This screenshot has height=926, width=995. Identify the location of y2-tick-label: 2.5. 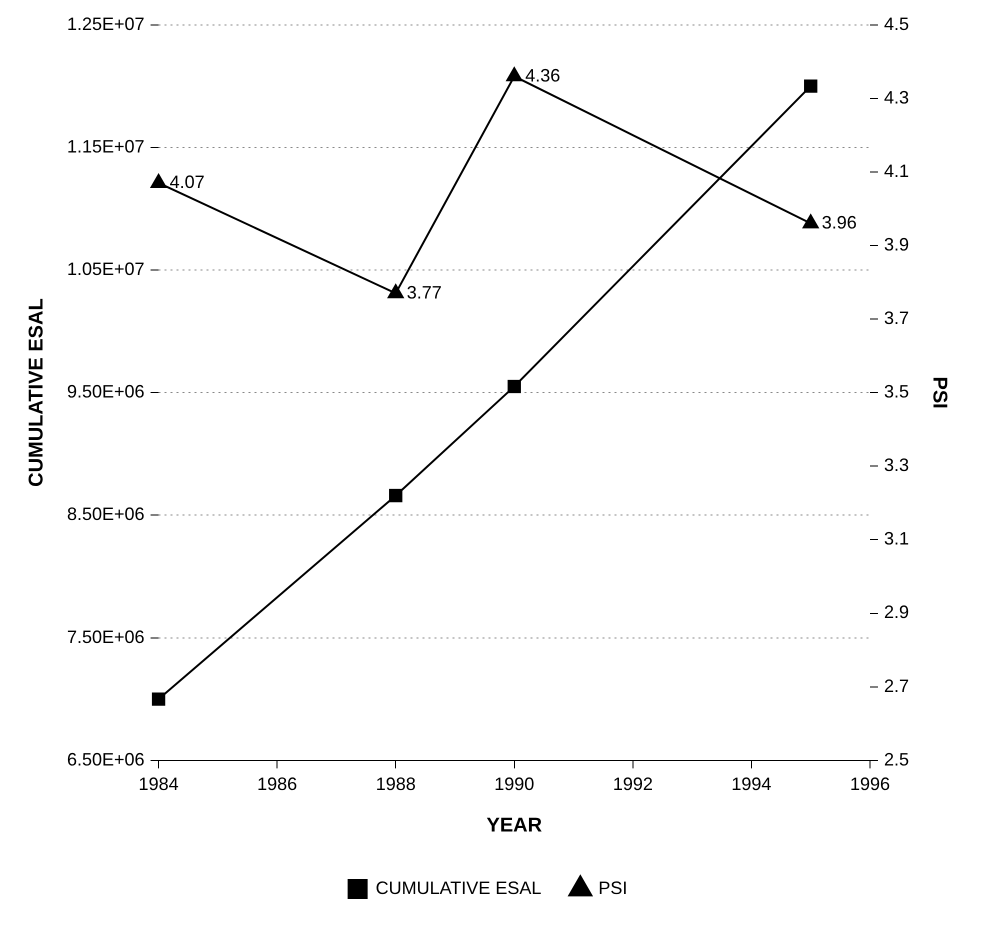
(897, 759).